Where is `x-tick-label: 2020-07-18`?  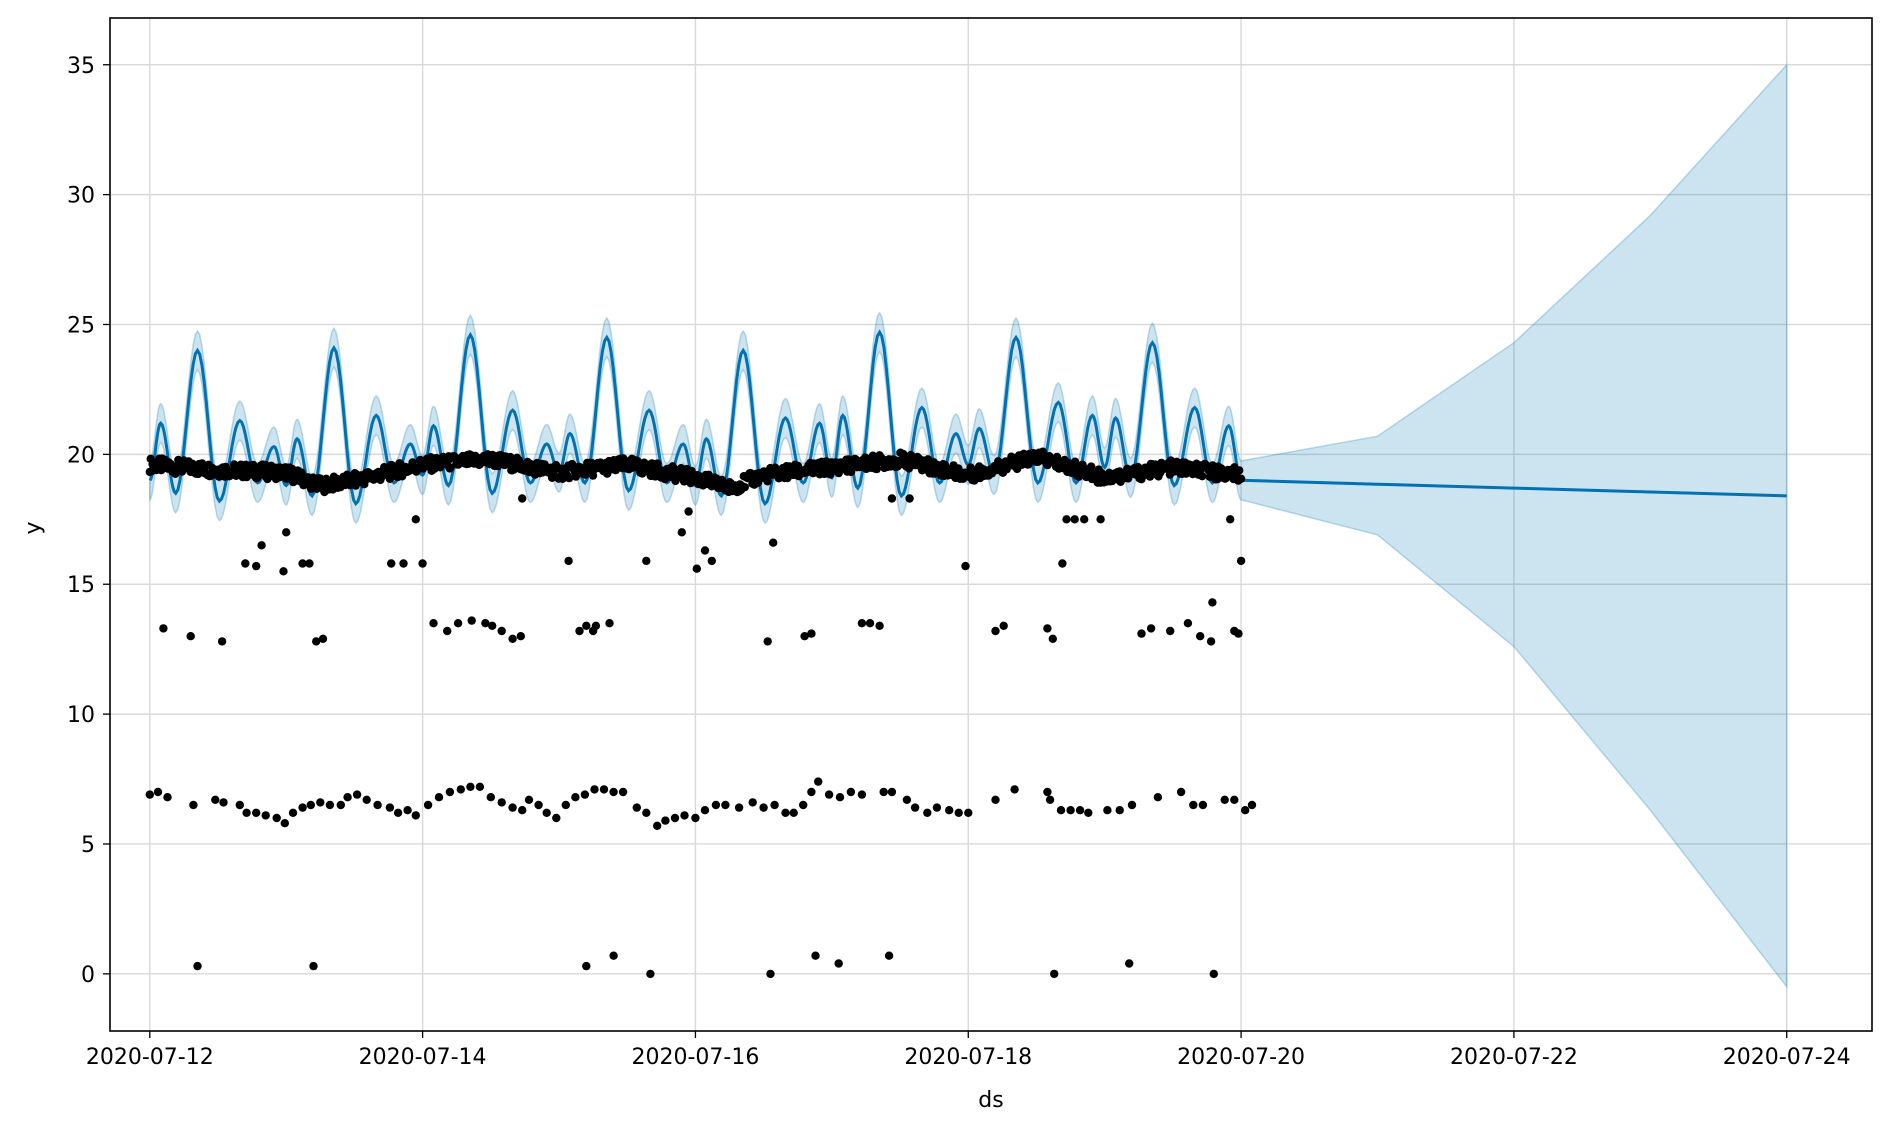
x-tick-label: 2020-07-18 is located at coordinates (968, 1057).